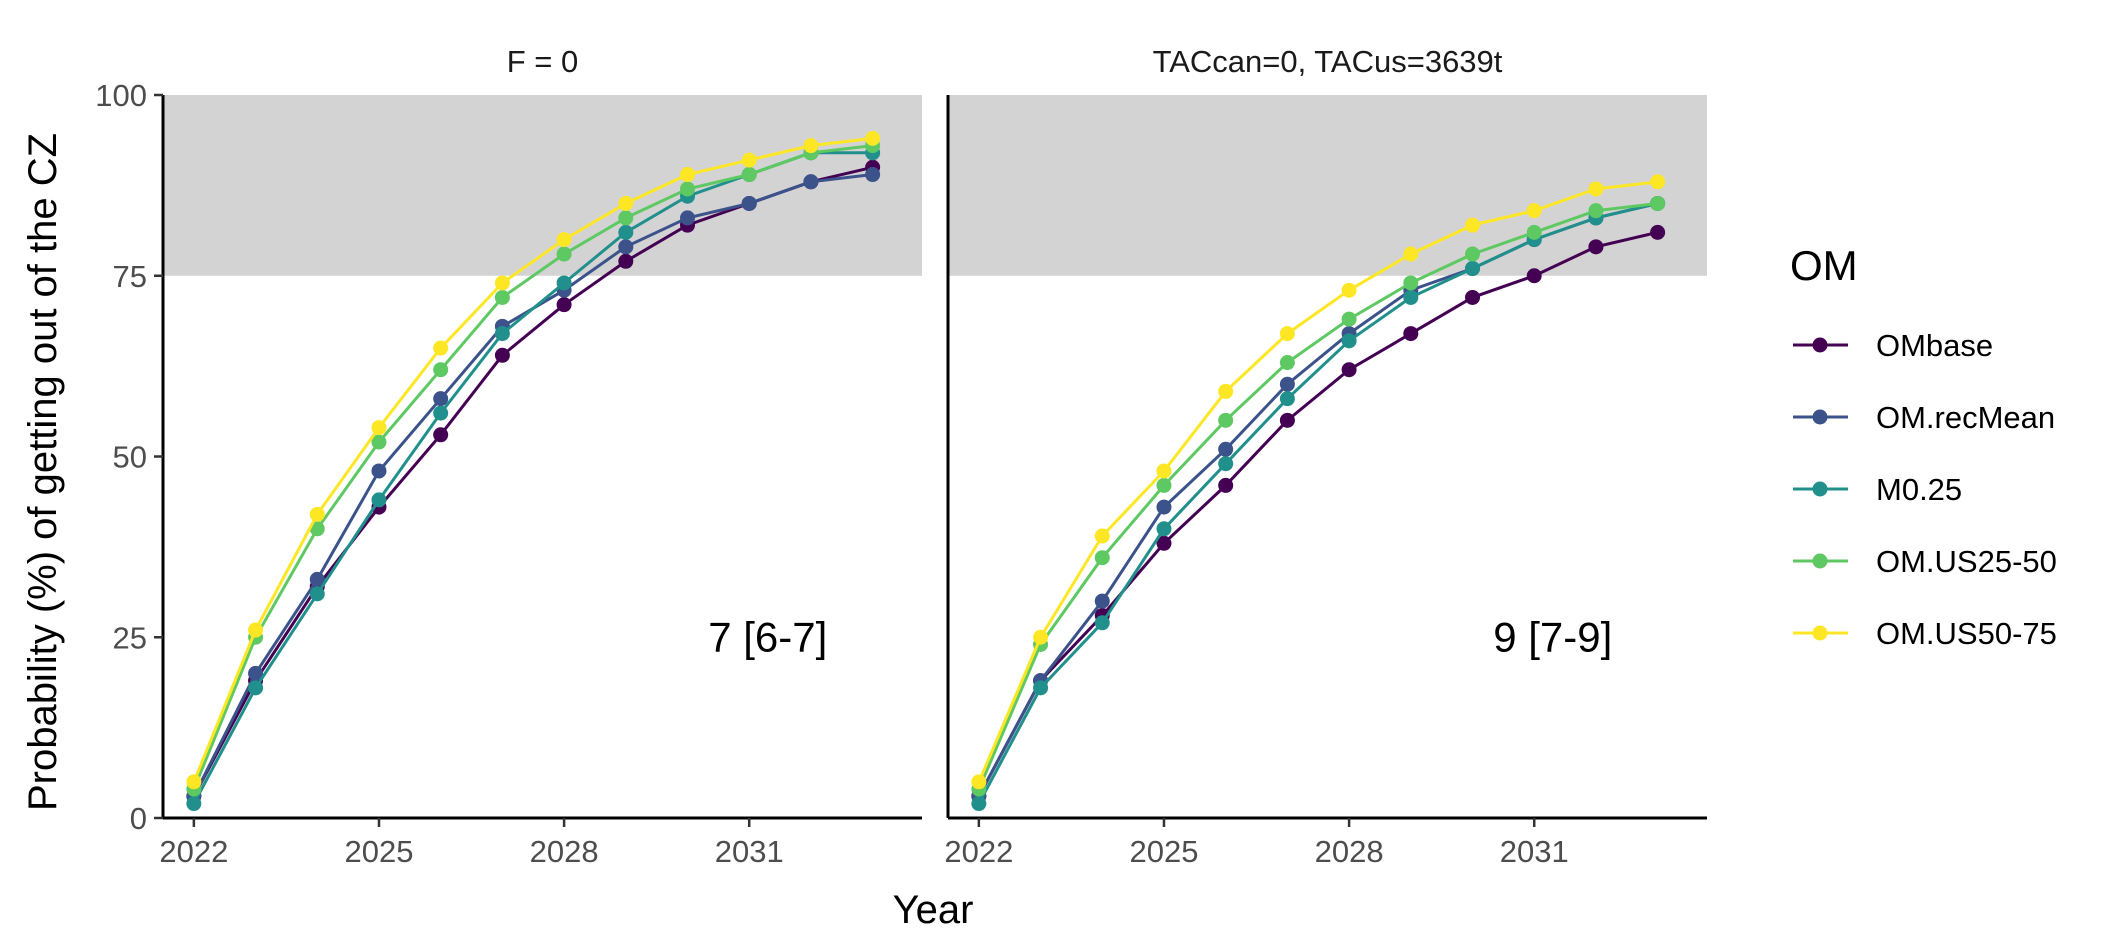  What do you see at coordinates (1327, 185) in the screenshot?
I see `shaded-region` at bounding box center [1327, 185].